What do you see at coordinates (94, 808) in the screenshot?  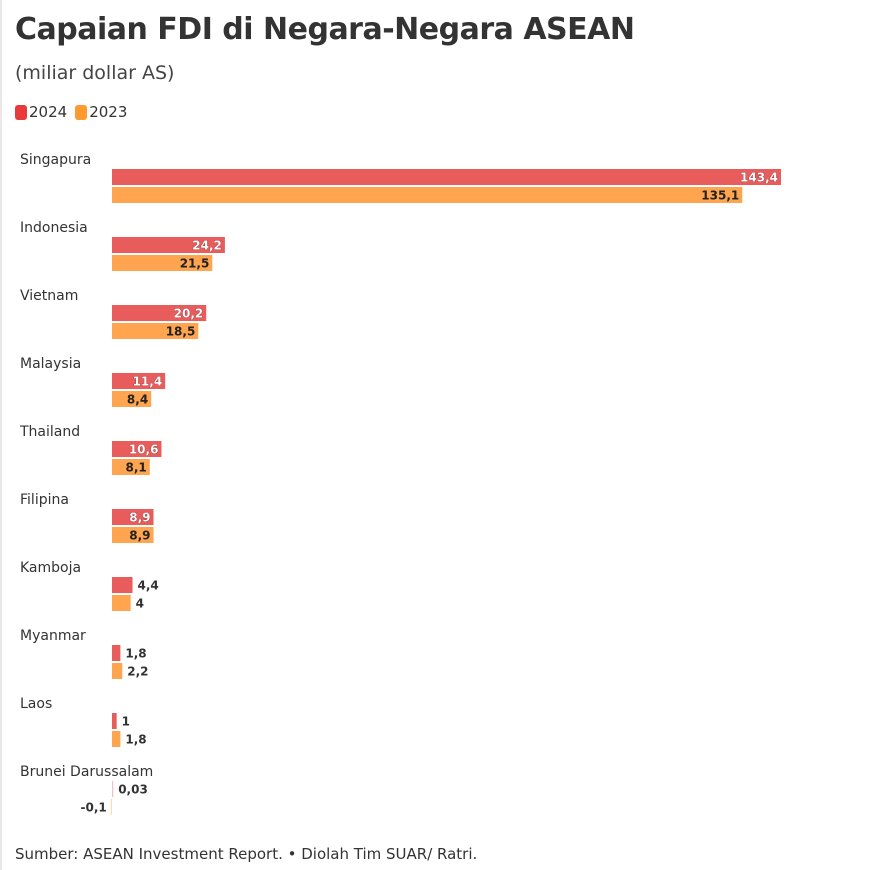 I see `data-label: -0,1` at bounding box center [94, 808].